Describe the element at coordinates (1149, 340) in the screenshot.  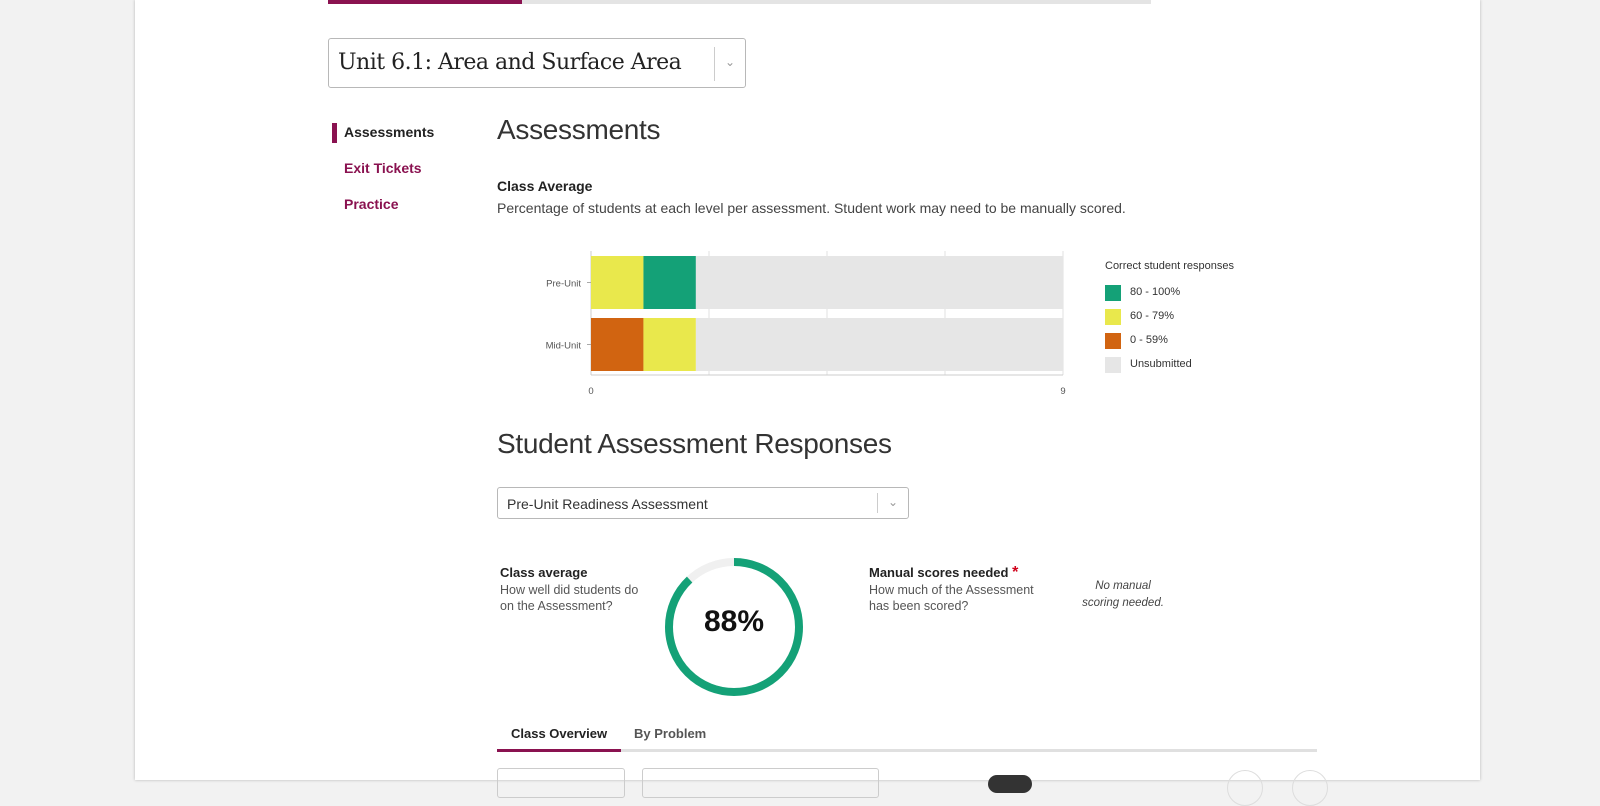
I see `legend-label: 0 - 59%` at that location.